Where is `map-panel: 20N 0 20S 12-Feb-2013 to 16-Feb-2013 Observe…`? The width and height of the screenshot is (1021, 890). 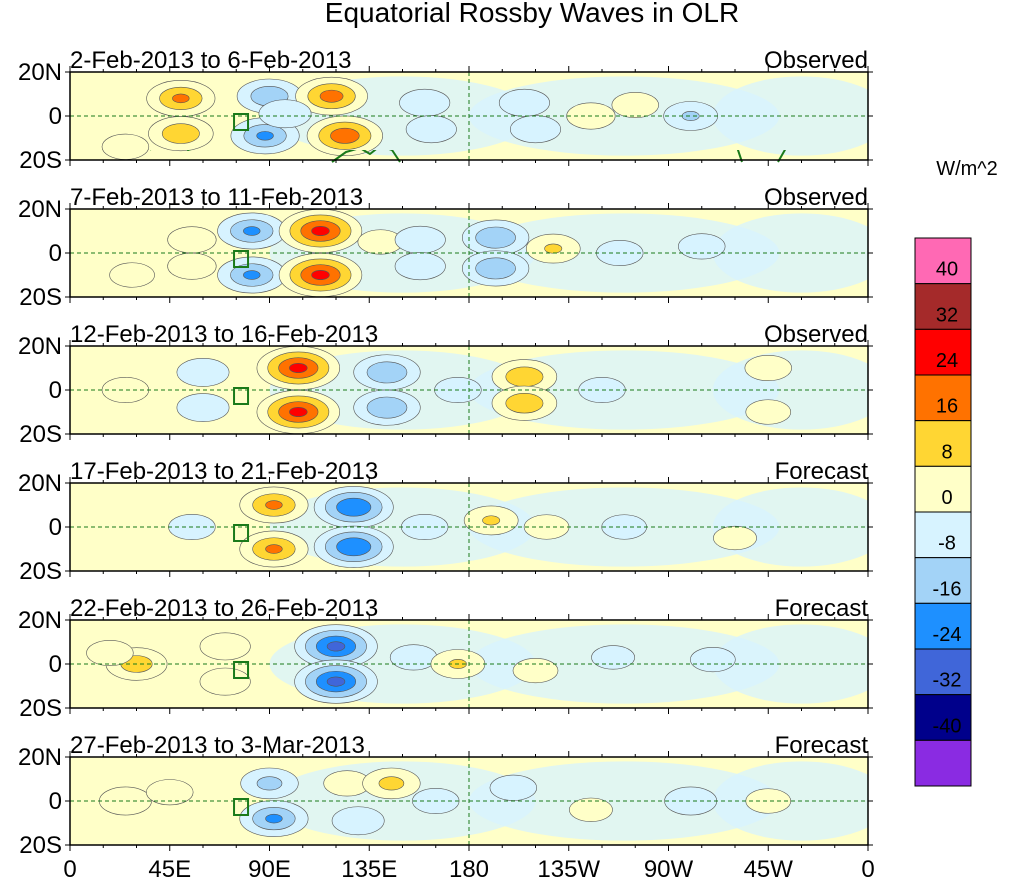
map-panel: 20N 0 20S 12-Feb-2013 to 16-Feb-2013 Observe… is located at coordinates (445, 384).